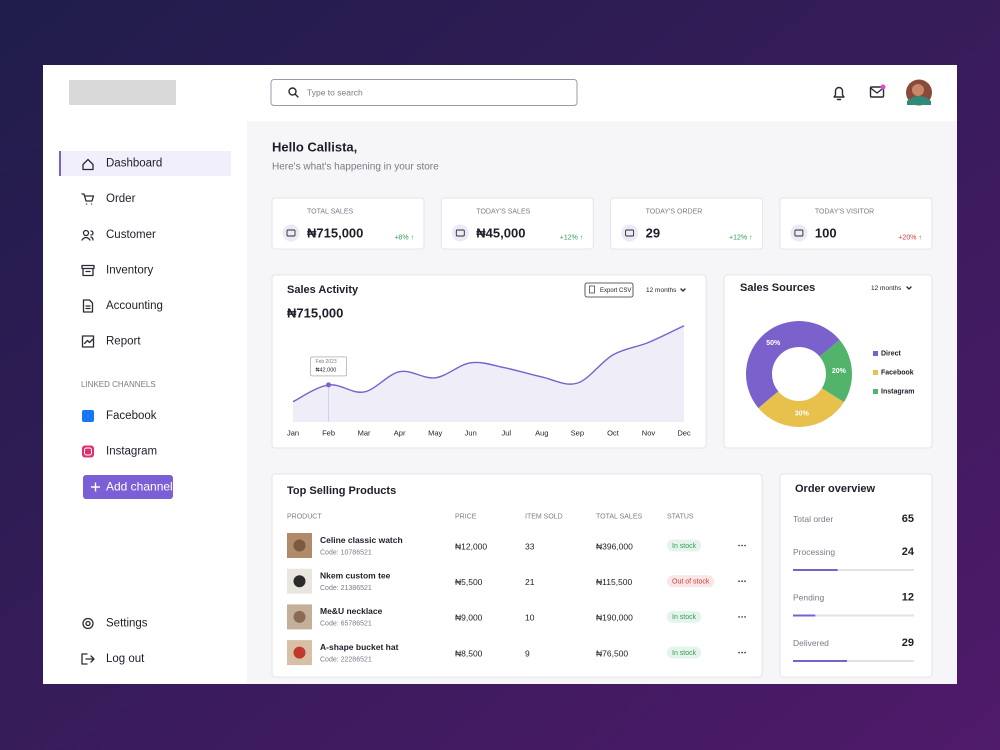  What do you see at coordinates (471, 546) in the screenshot?
I see `price: ₦12,000` at bounding box center [471, 546].